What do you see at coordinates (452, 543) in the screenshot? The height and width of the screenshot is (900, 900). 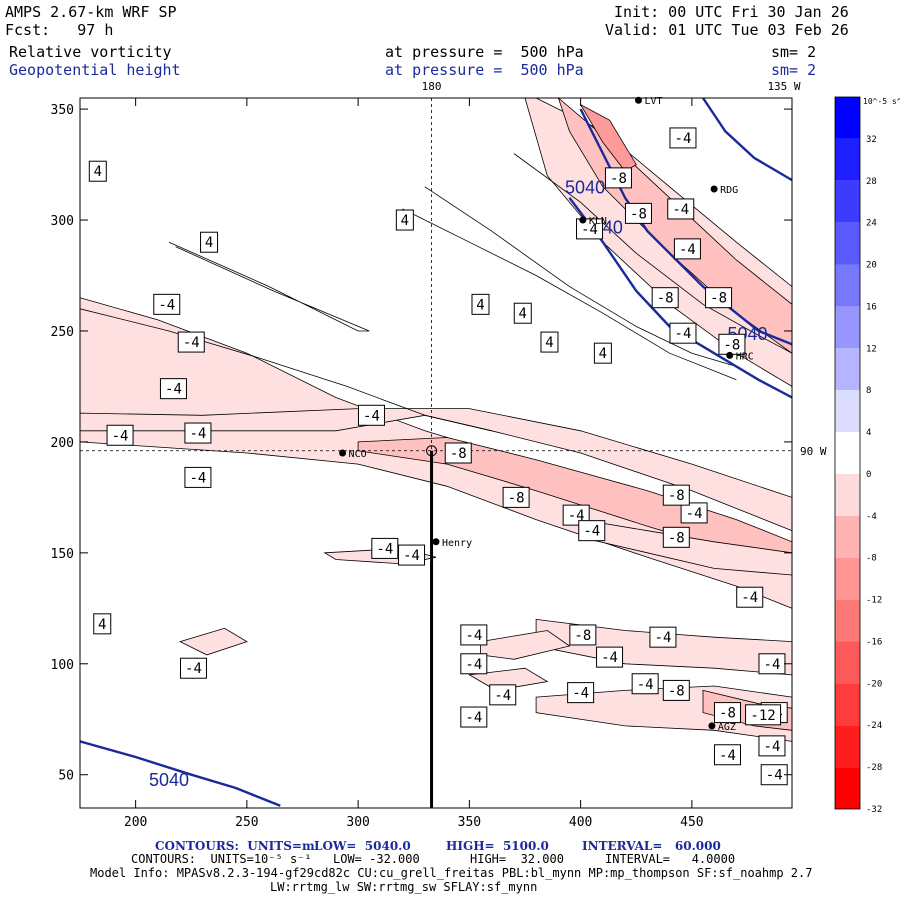 I see `station-henry: Henry` at bounding box center [452, 543].